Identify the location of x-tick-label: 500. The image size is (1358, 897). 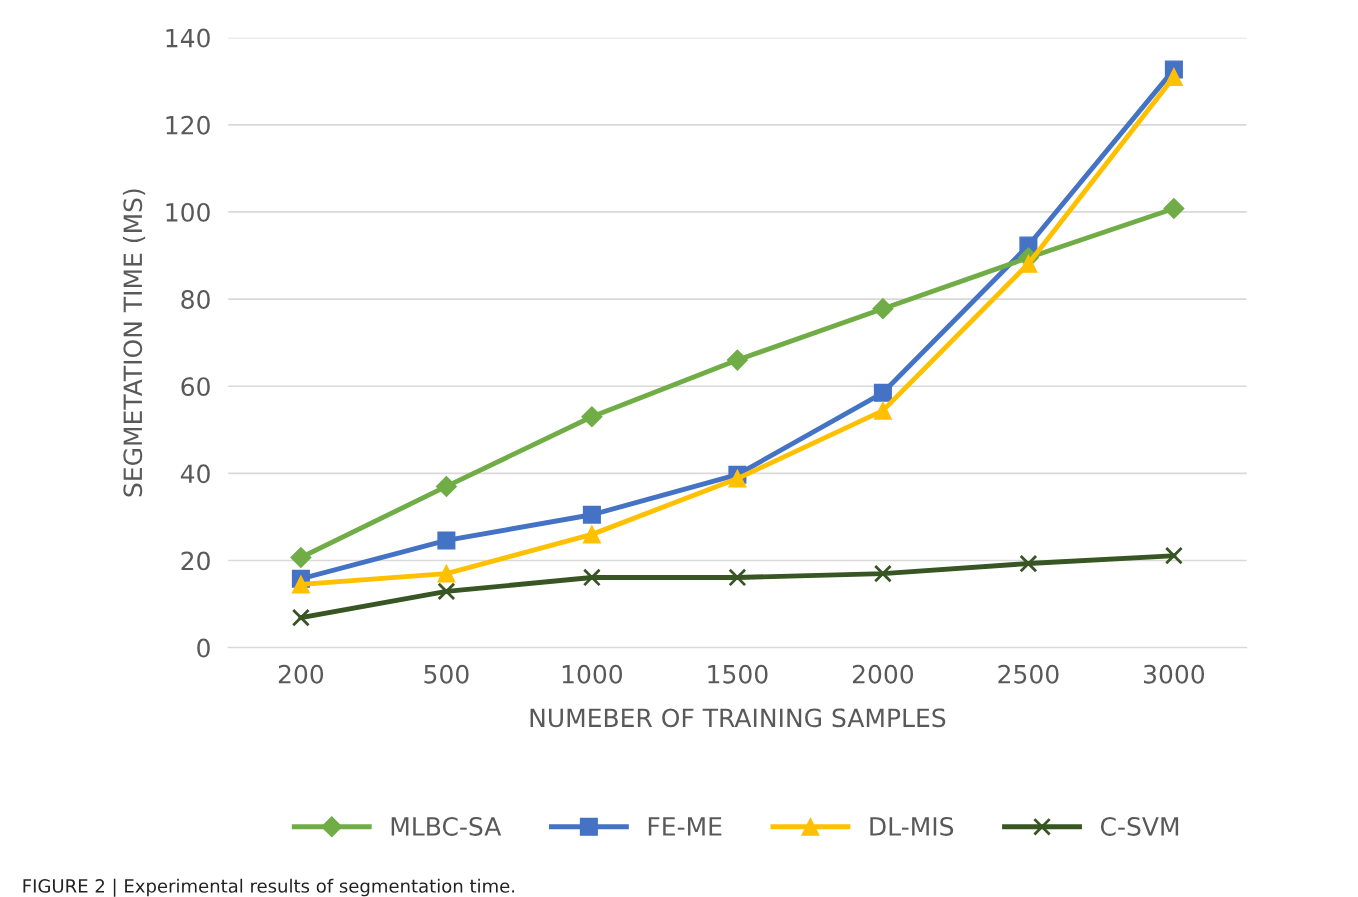
(446, 674).